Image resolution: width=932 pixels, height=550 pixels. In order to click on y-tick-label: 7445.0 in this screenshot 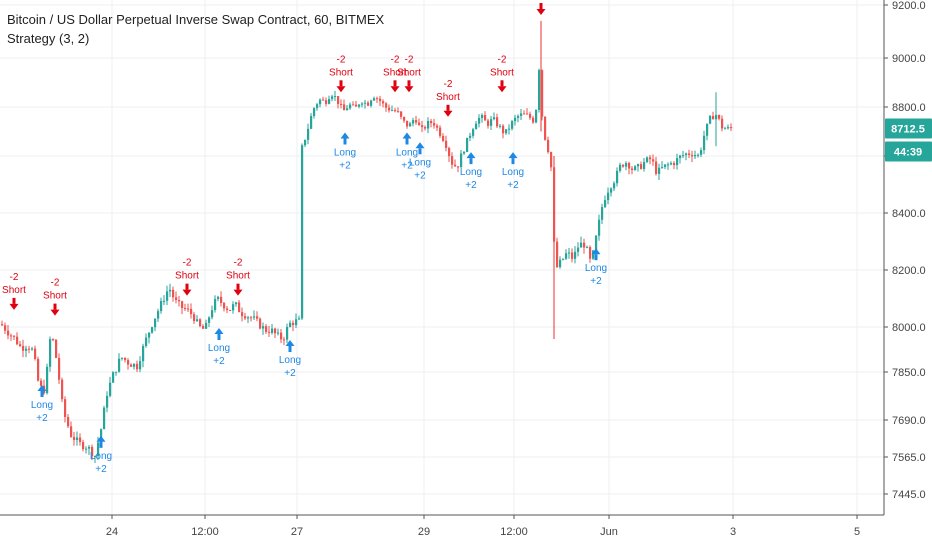, I will do `click(909, 495)`.